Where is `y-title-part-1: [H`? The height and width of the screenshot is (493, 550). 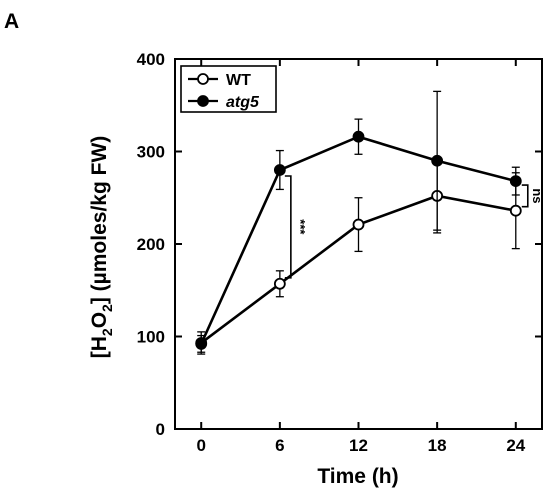 y-title-part-1: [H is located at coordinates (99, 347).